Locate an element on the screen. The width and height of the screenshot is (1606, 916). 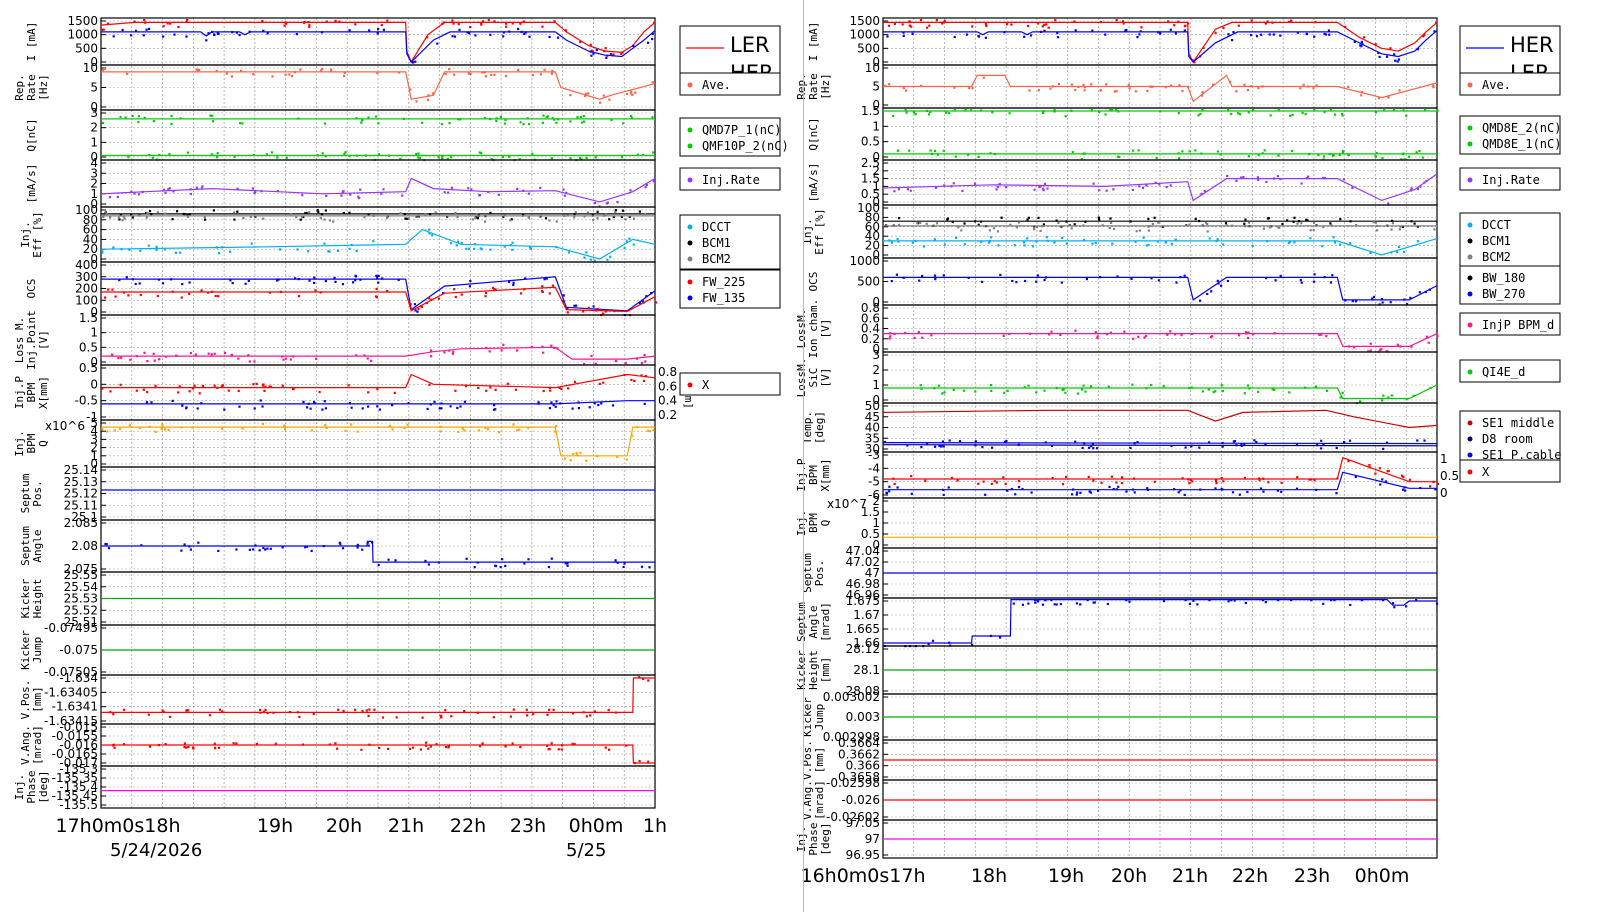
y-axis-label: [mrad] is located at coordinates (825, 622).